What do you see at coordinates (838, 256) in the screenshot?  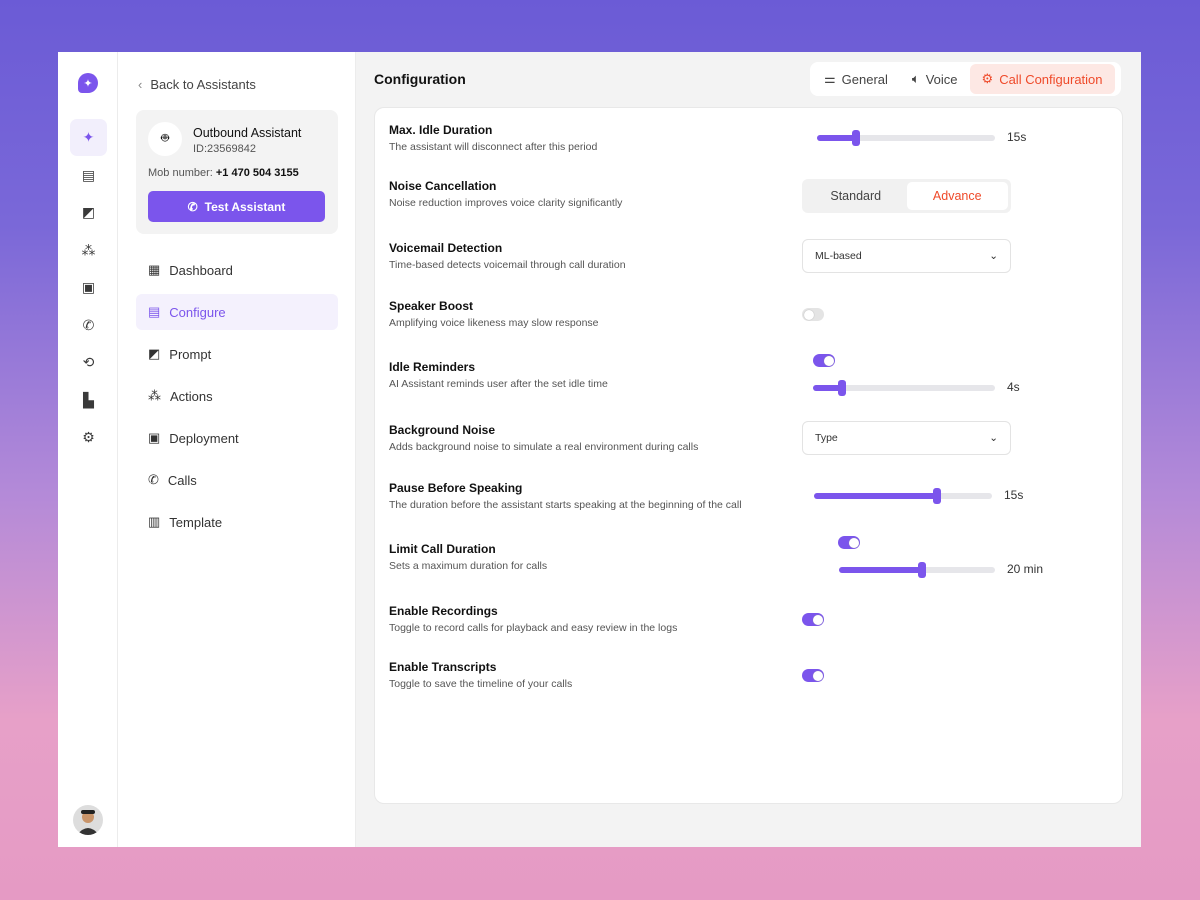 I see `select-value: ML-based` at bounding box center [838, 256].